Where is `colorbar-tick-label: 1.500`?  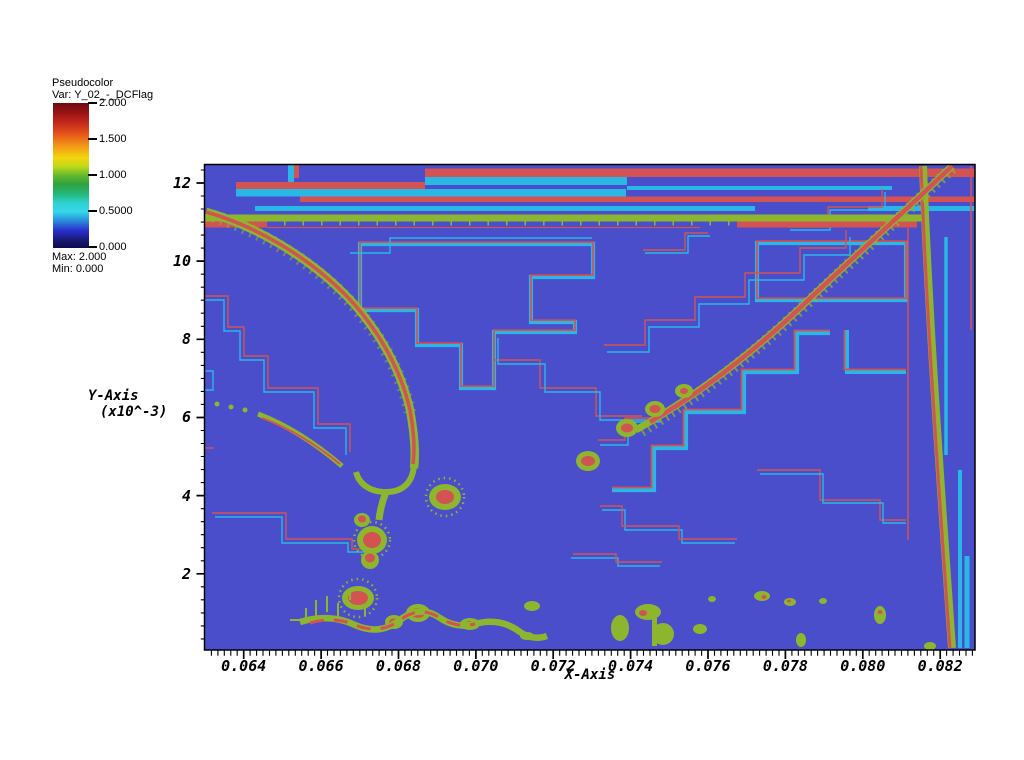
colorbar-tick-label: 1.500 is located at coordinates (113, 139).